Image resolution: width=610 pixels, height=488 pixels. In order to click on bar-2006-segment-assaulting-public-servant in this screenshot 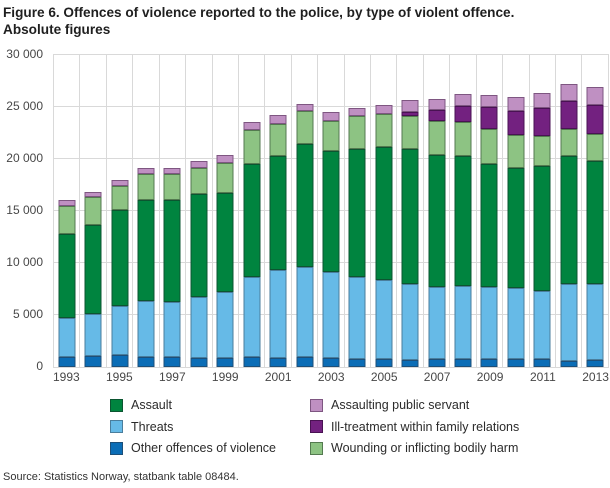, I will do `click(410, 106)`.